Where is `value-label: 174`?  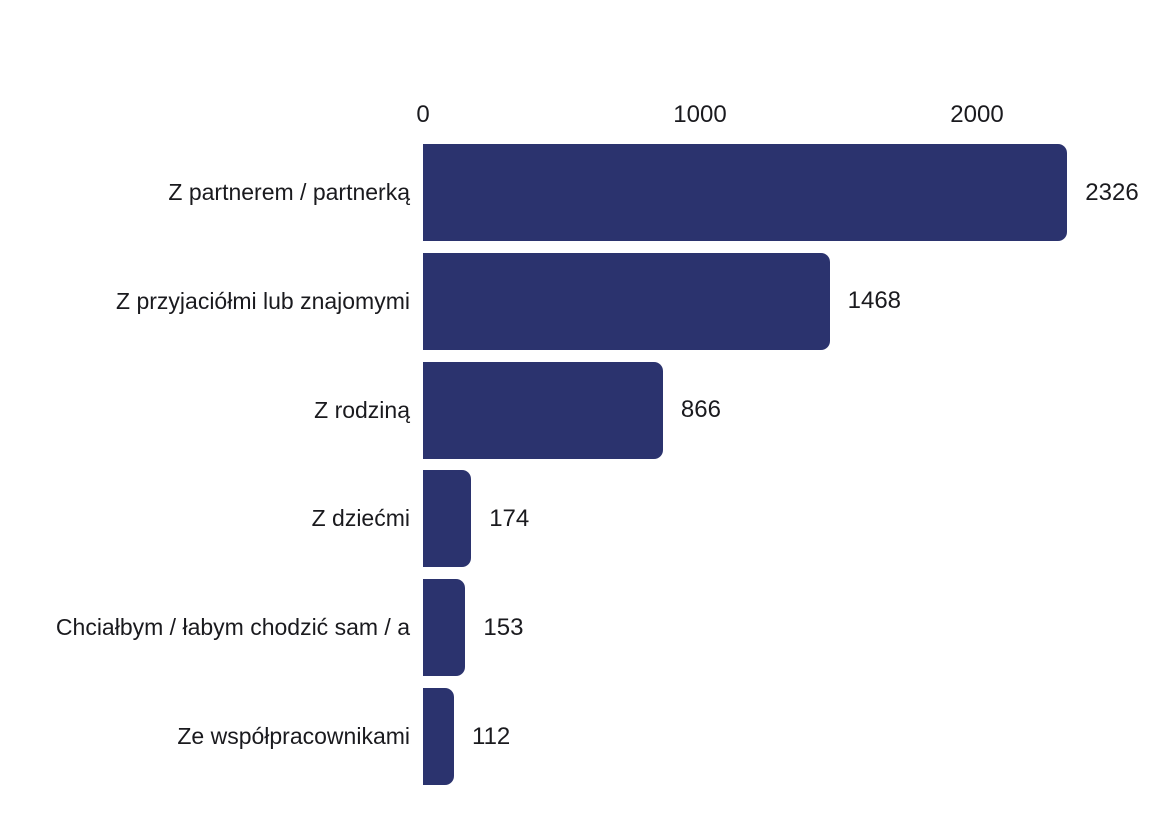
value-label: 174 is located at coordinates (509, 518).